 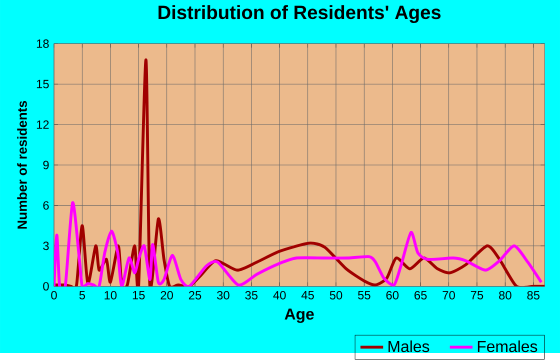 What do you see at coordinates (505, 295) in the screenshot?
I see `x-tick-label: 80` at bounding box center [505, 295].